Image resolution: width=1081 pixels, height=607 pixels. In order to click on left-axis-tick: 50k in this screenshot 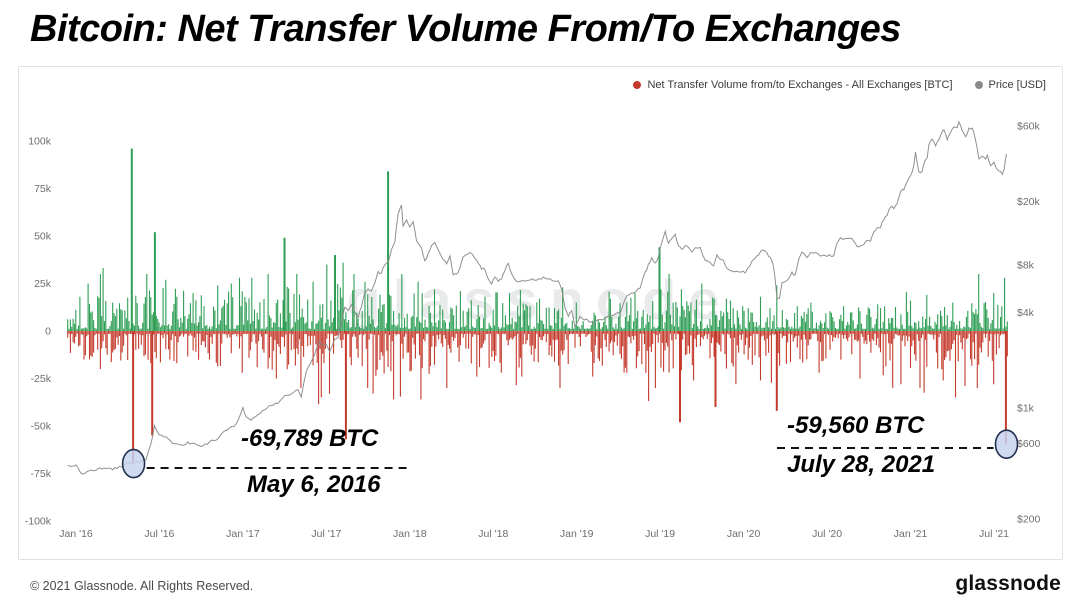, I will do `click(43, 237)`.